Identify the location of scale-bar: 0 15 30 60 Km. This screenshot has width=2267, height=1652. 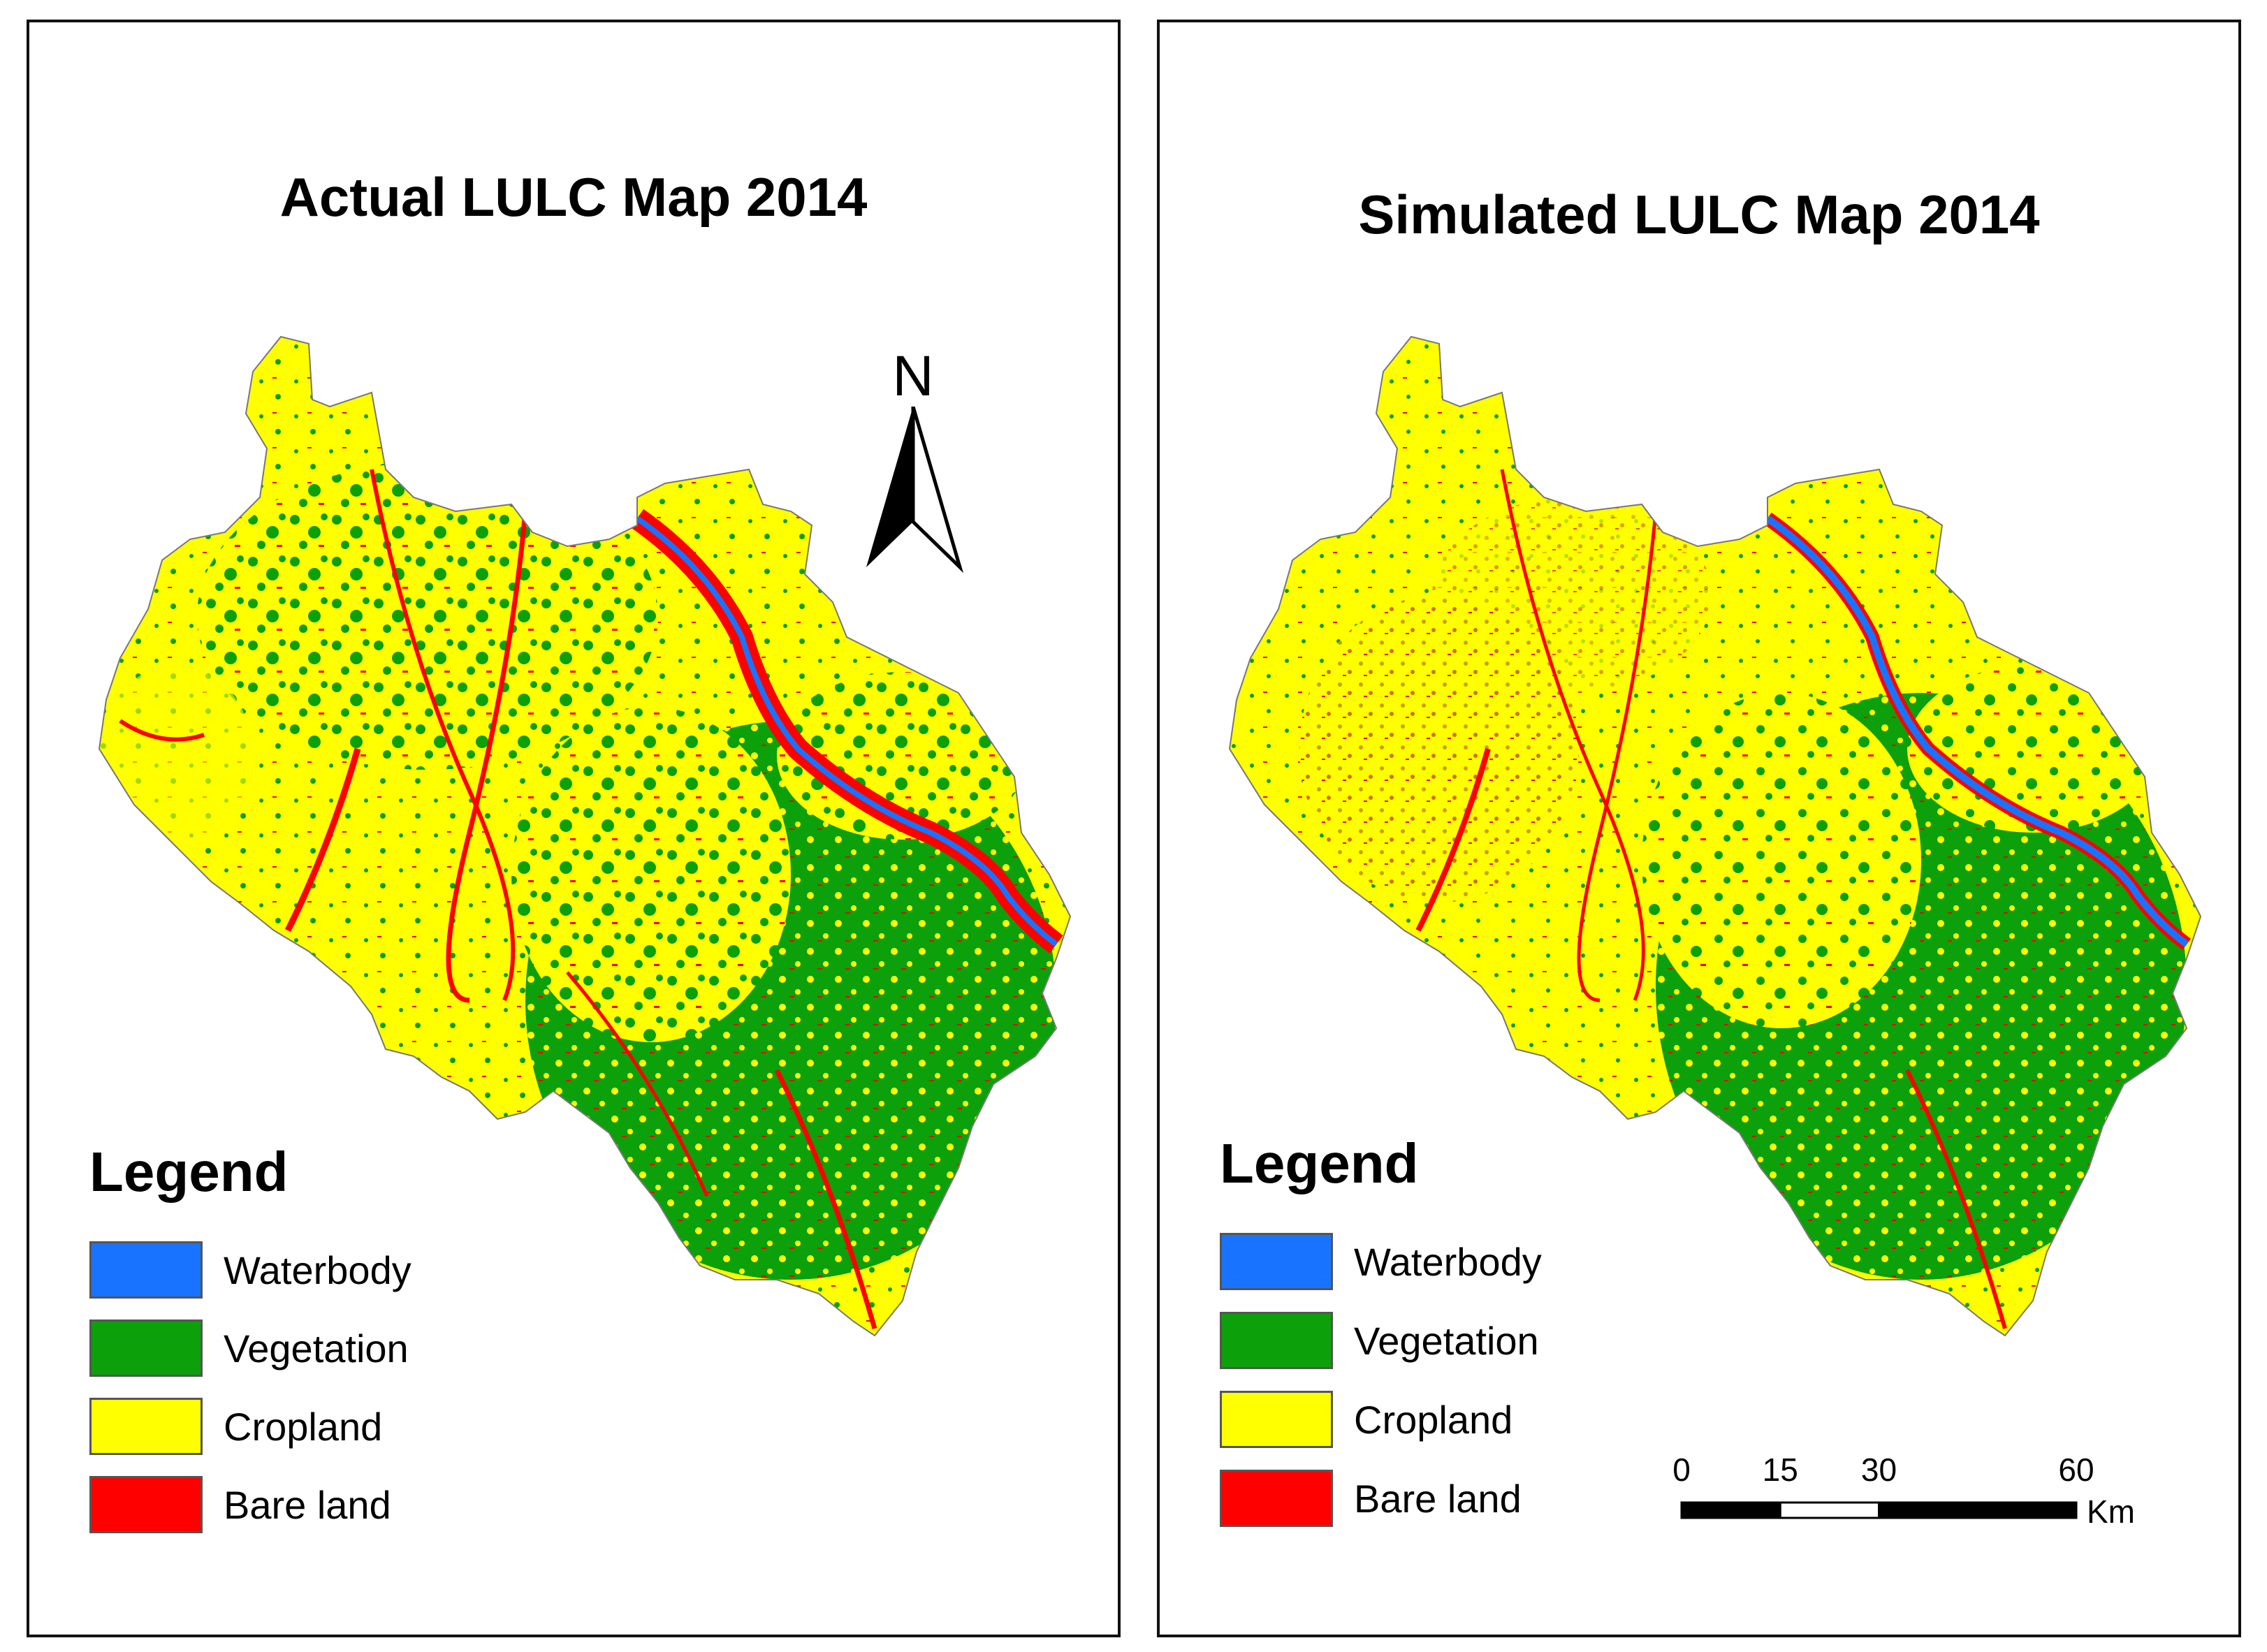
(1913, 1493).